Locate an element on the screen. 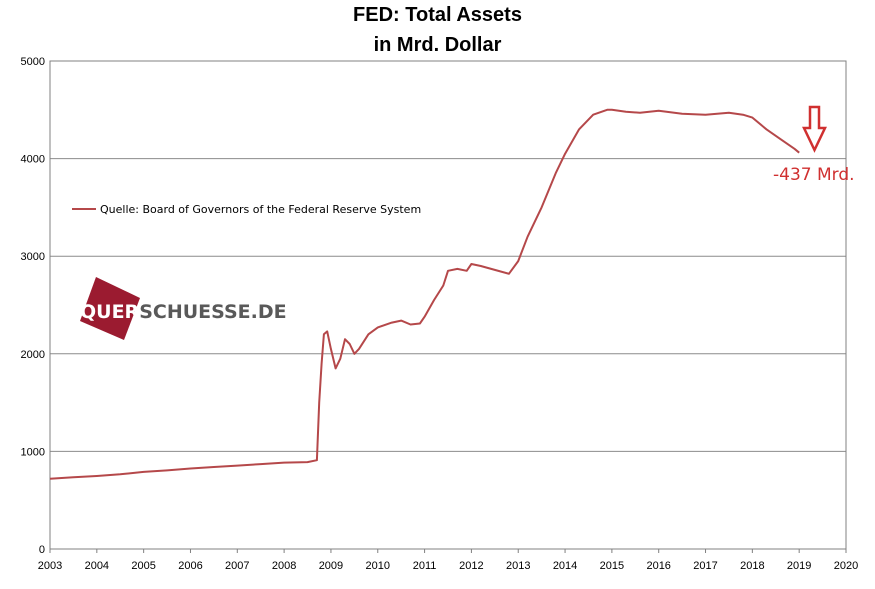  logo-block is located at coordinates (110, 308).